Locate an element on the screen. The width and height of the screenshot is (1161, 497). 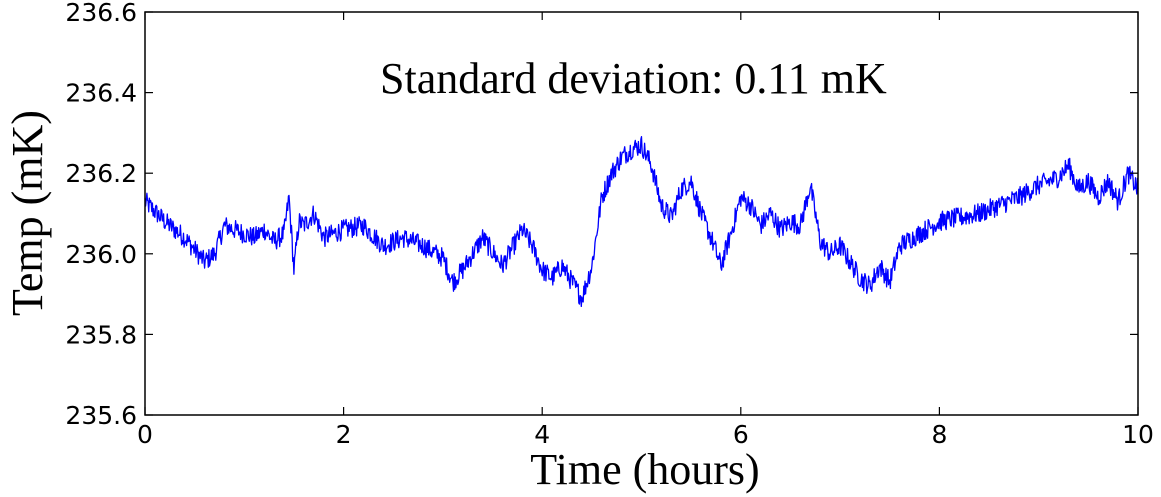
x-axis-title: Time (hours) is located at coordinates (644, 469).